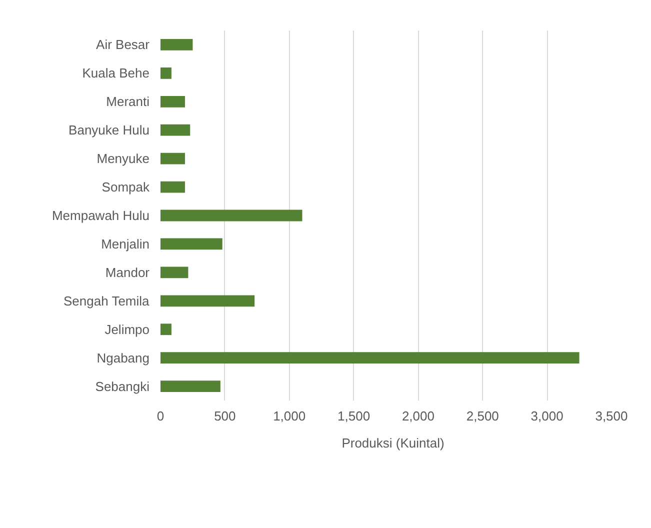 The width and height of the screenshot is (651, 528). What do you see at coordinates (418, 416) in the screenshot?
I see `x-tick-label: 2,000` at bounding box center [418, 416].